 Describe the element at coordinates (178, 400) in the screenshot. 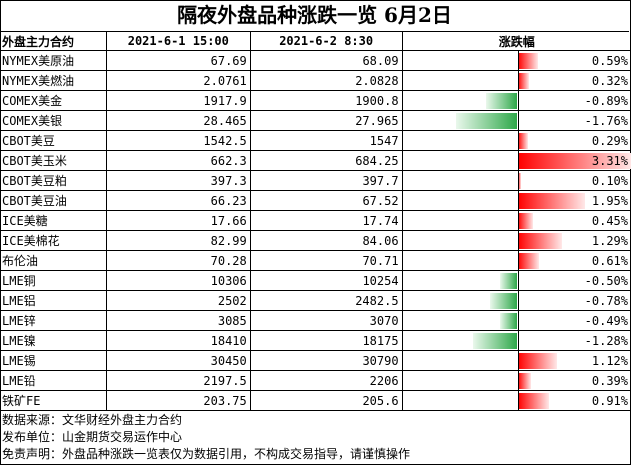

I see `price-before: 203.75` at that location.